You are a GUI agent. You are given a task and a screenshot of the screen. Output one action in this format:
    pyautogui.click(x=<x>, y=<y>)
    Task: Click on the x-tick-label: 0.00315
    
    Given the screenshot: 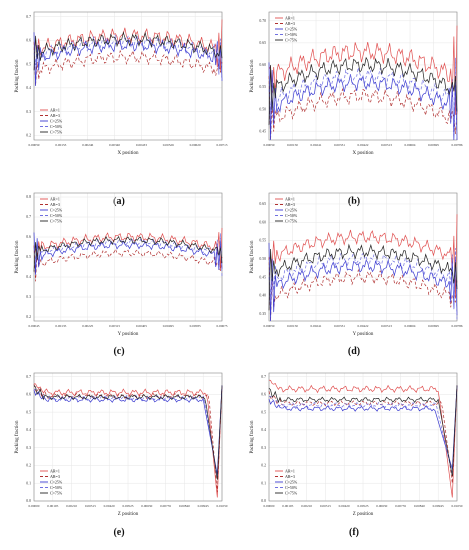 What is the action you would take?
    pyautogui.click(x=90, y=506)
    